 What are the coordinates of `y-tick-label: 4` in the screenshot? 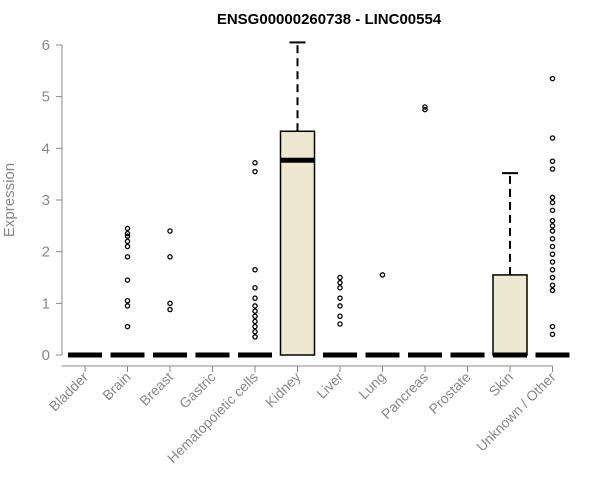 It's located at (46, 148).